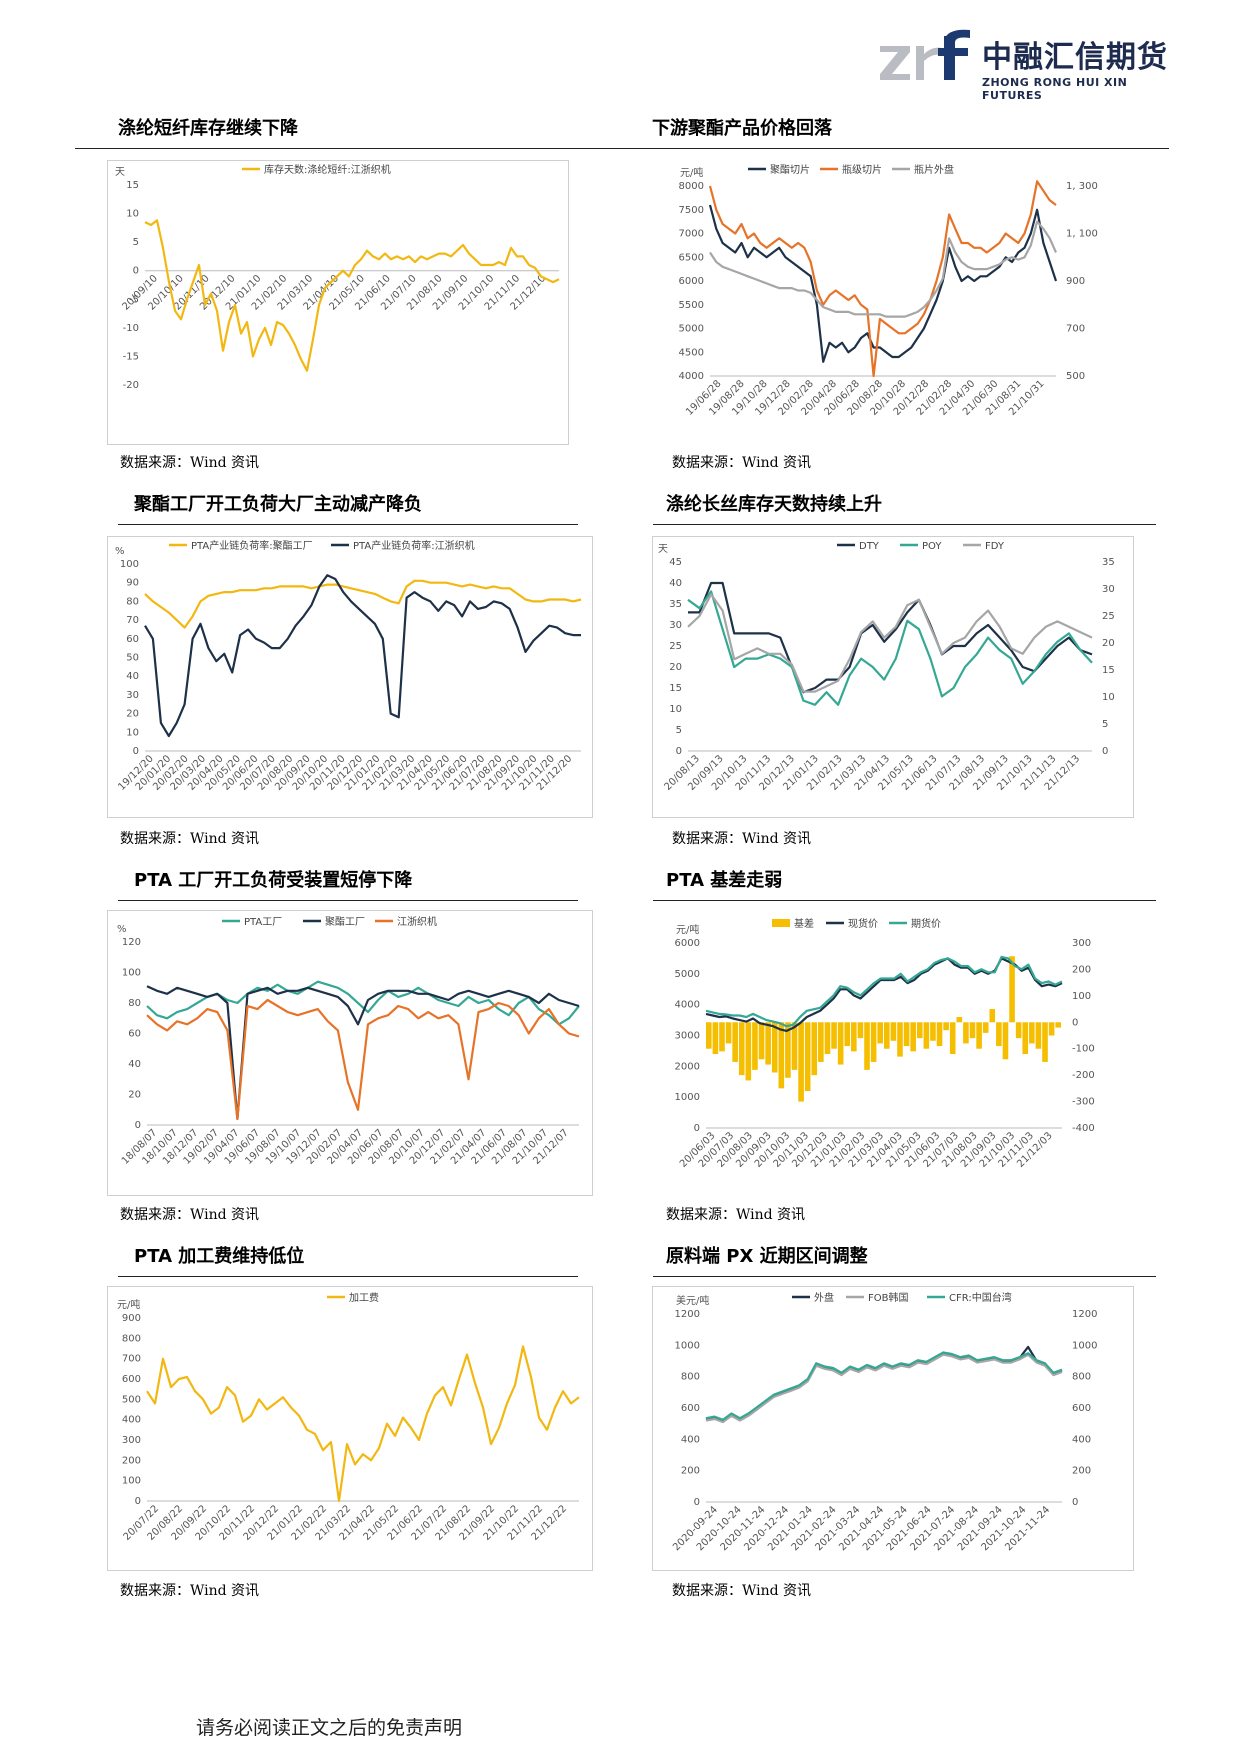 Image resolution: width=1240 pixels, height=1753 pixels. Describe the element at coordinates (131, 356) in the screenshot. I see `y-tick-label: -15` at that location.